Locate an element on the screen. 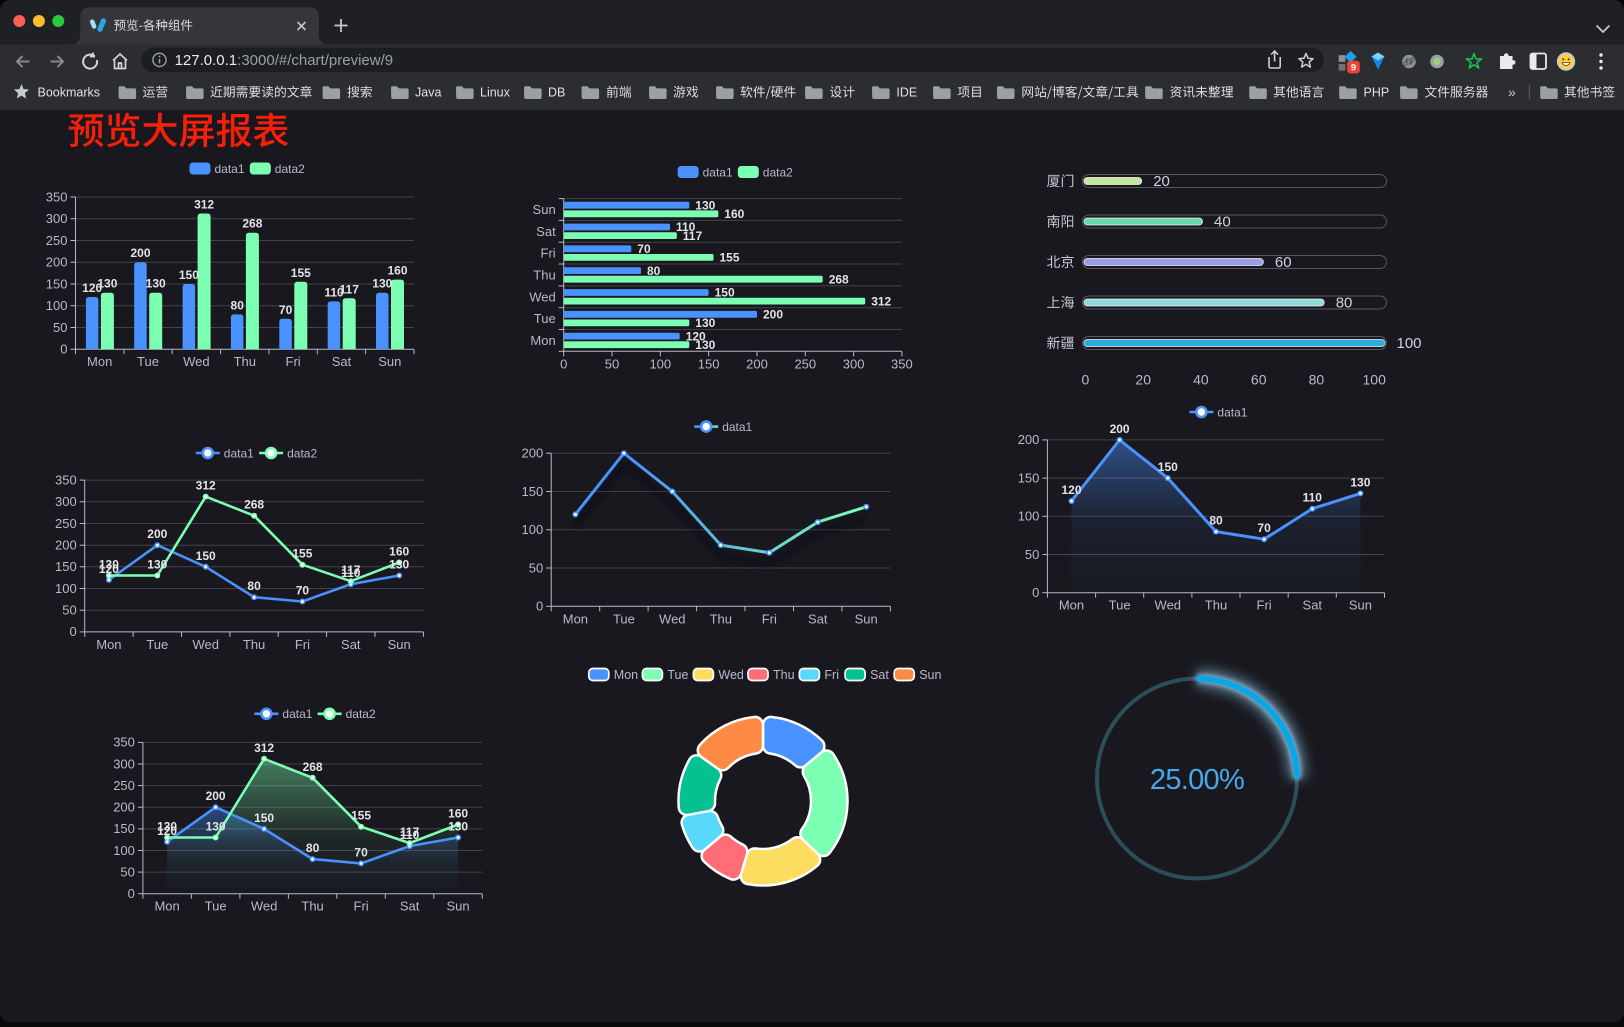 This screenshot has height=1027, width=1624. svg-text: 25.00% is located at coordinates (1197, 780).